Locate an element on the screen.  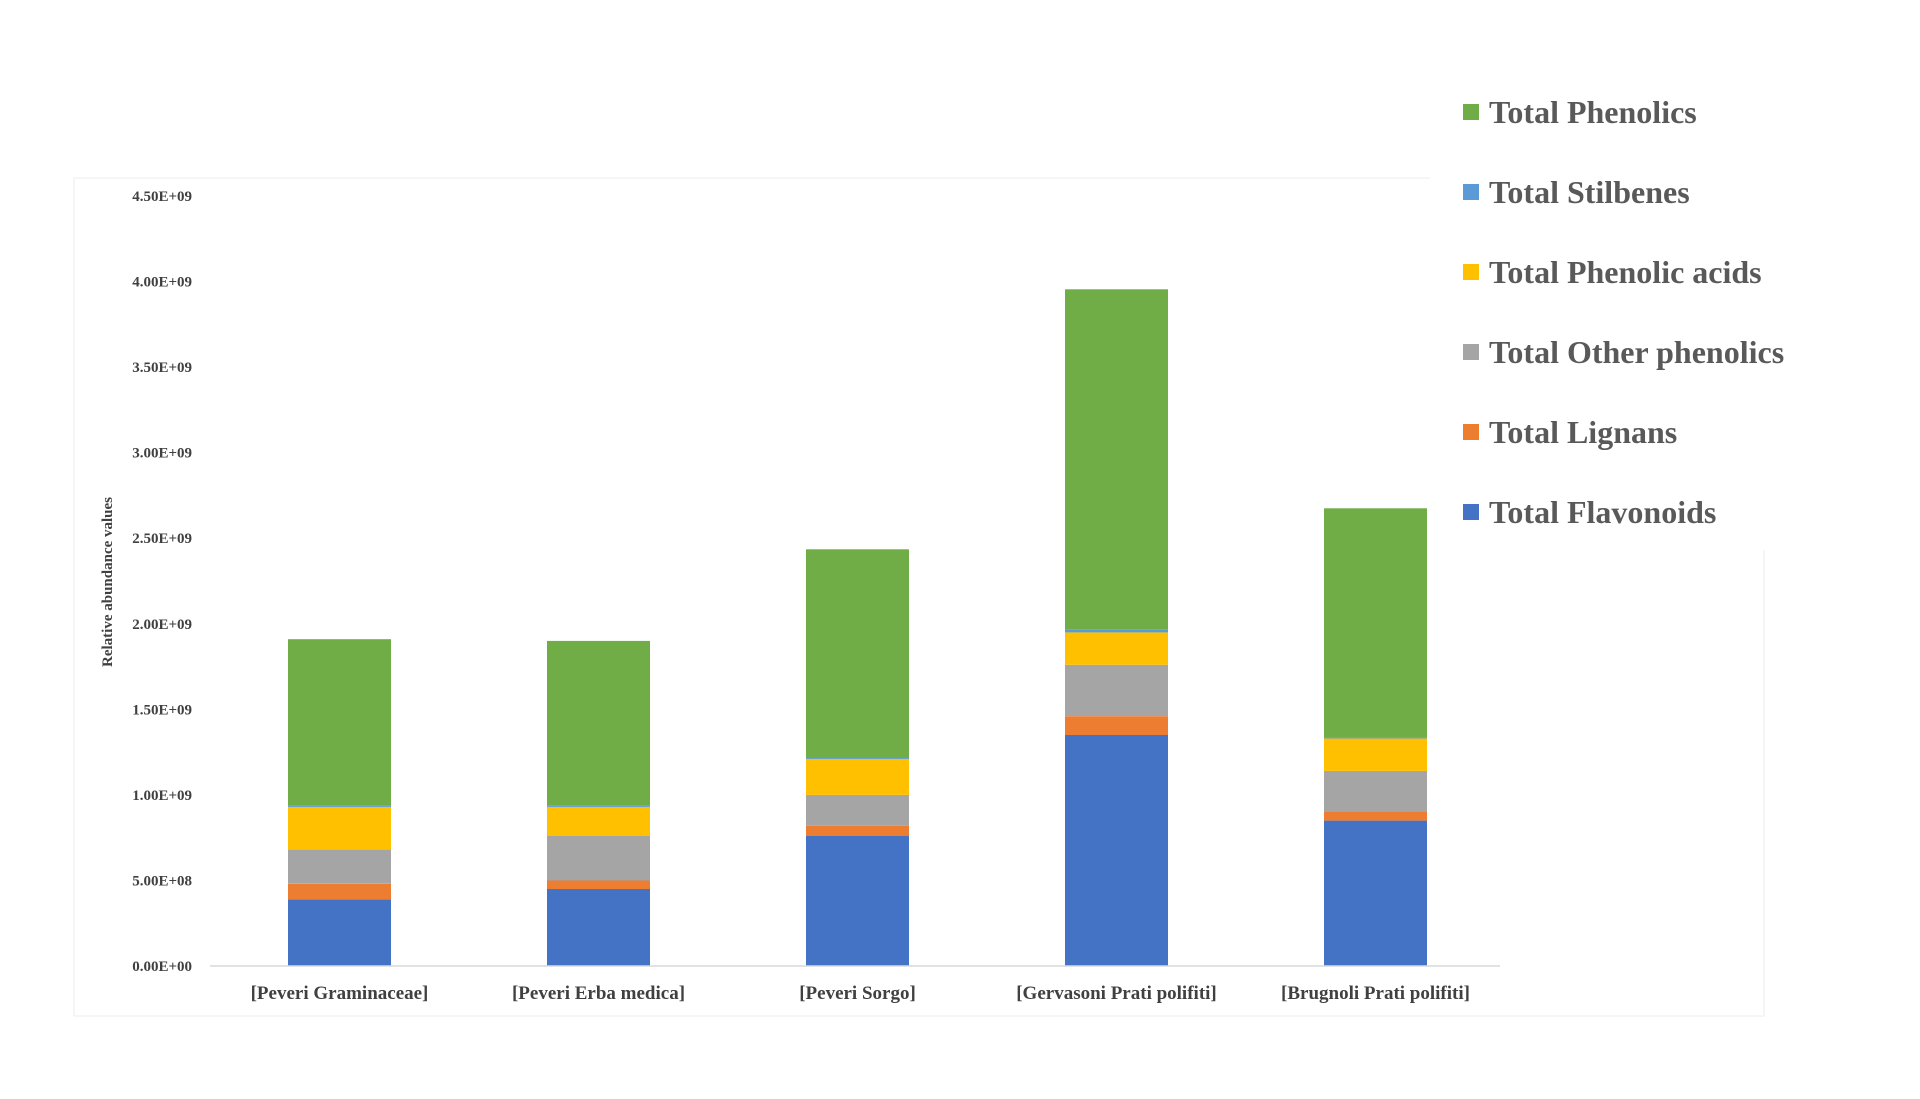
x-category-label: [Gervasoni Prati polifiti] is located at coordinates (1116, 993).